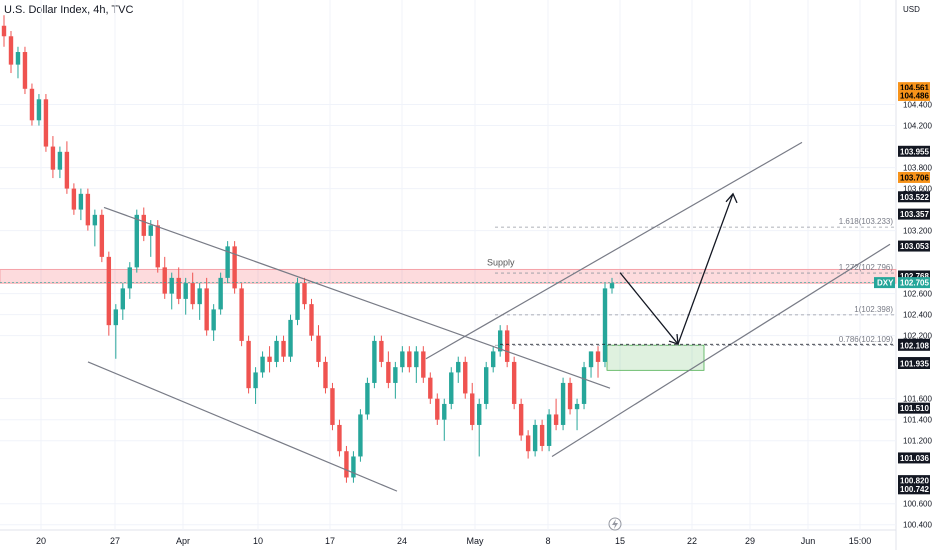  I want to click on projection-arrow, so click(676, 269).